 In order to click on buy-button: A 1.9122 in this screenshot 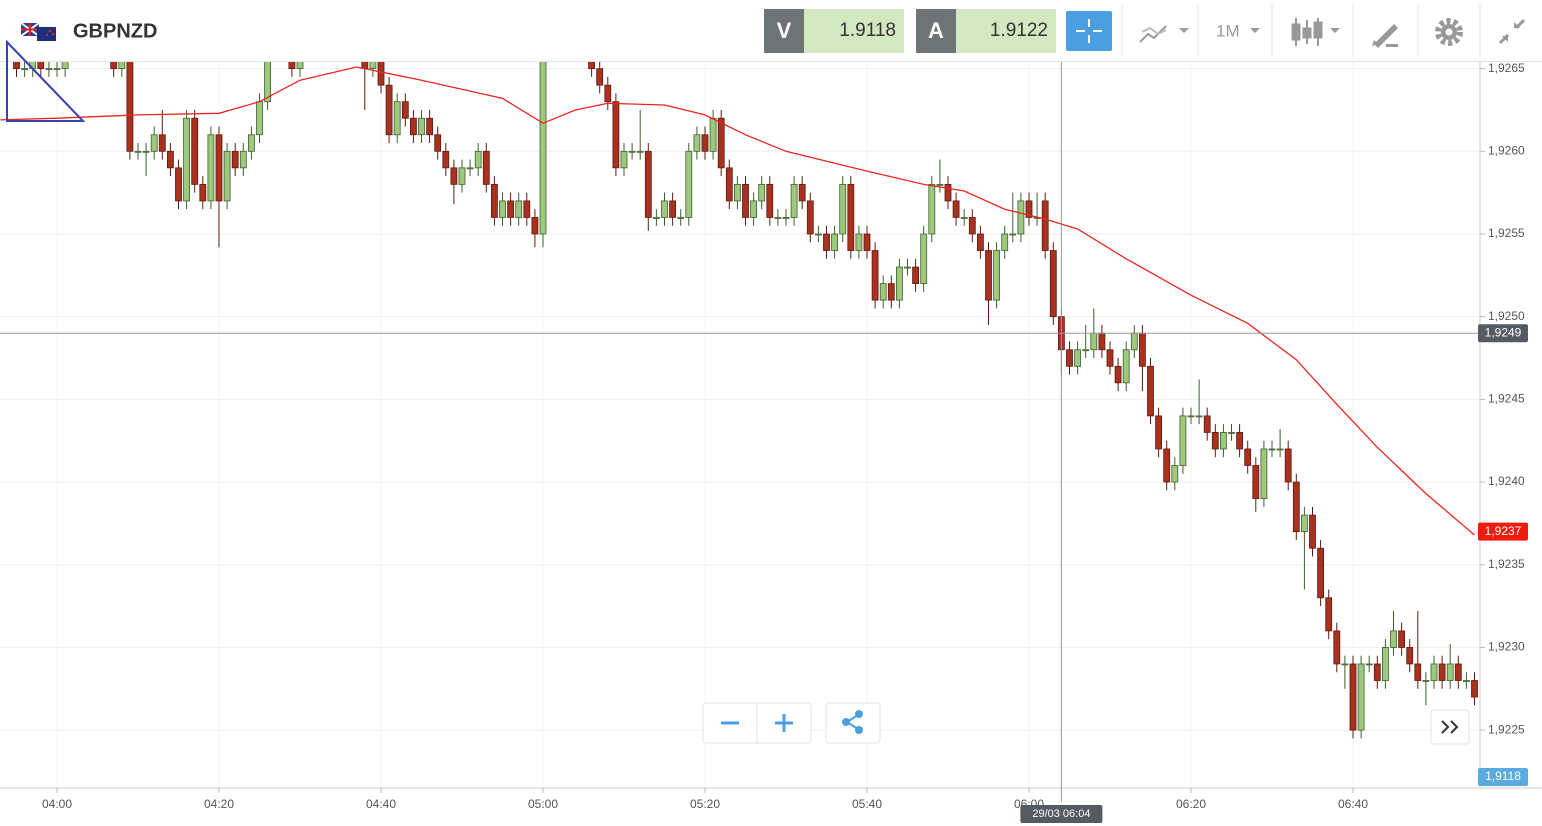, I will do `click(986, 31)`.